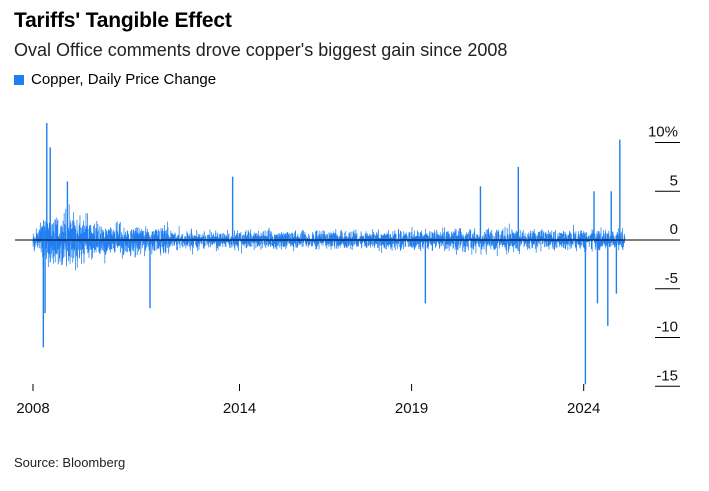  What do you see at coordinates (674, 180) in the screenshot?
I see `y-tick-label: 5` at bounding box center [674, 180].